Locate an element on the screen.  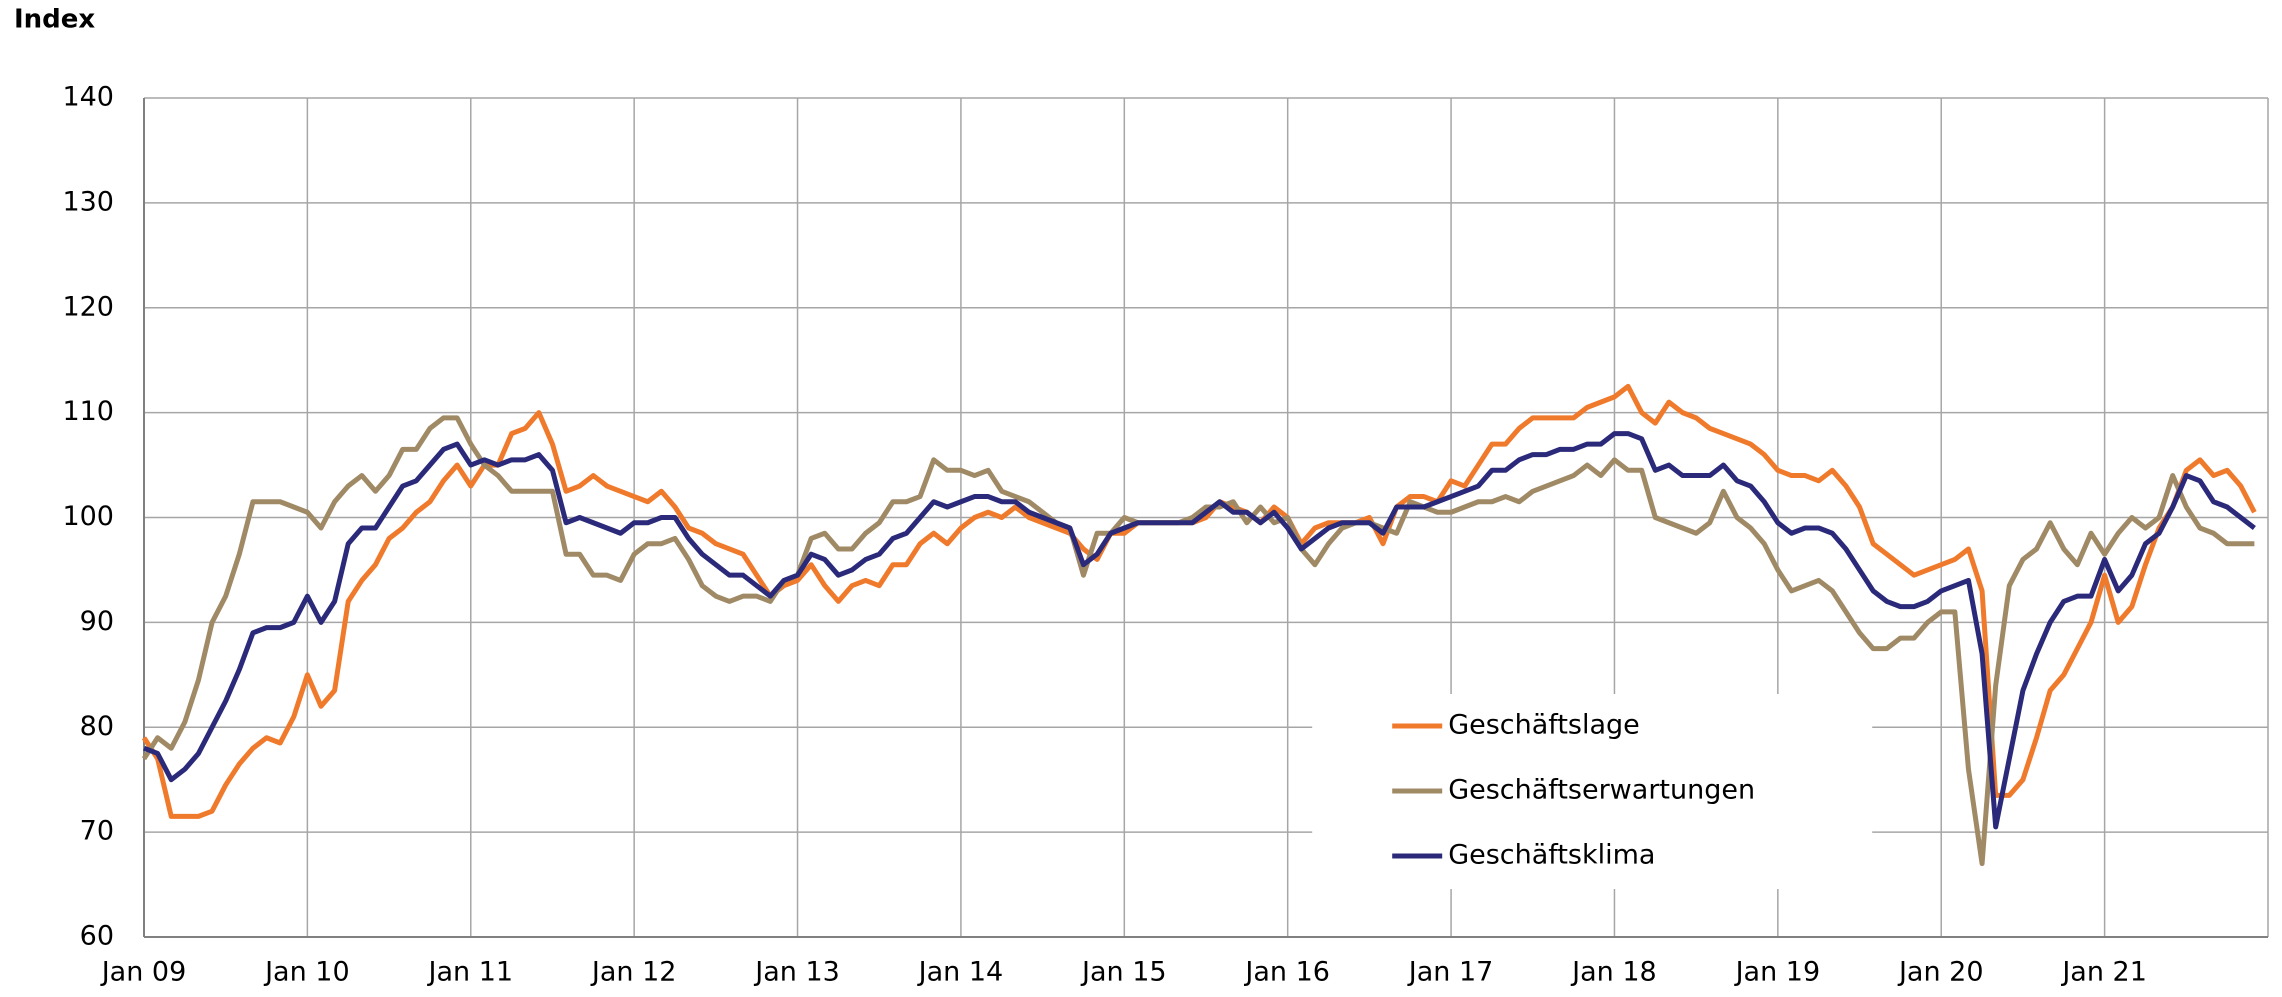
y-tick-label: 120 is located at coordinates (88, 306).